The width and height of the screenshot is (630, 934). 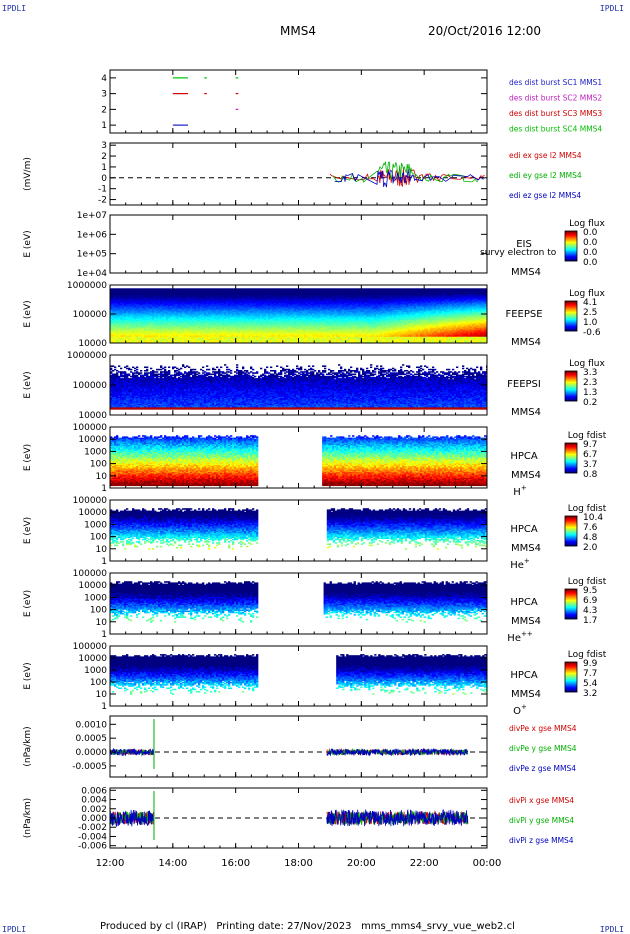 What do you see at coordinates (571, 242) in the screenshot?
I see `colorbar-segment` at bounding box center [571, 242].